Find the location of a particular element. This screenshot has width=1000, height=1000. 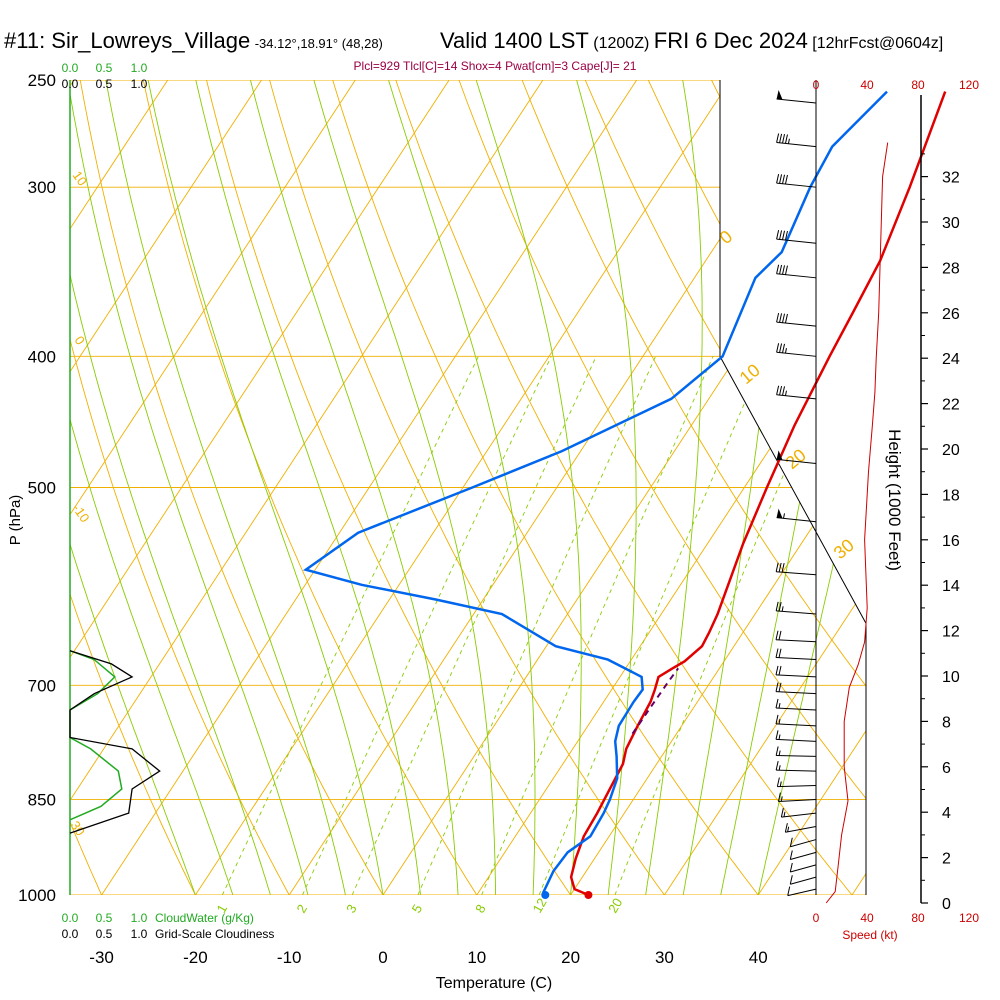

forecast-label: [12hrFcst@0604z] is located at coordinates (878, 43).